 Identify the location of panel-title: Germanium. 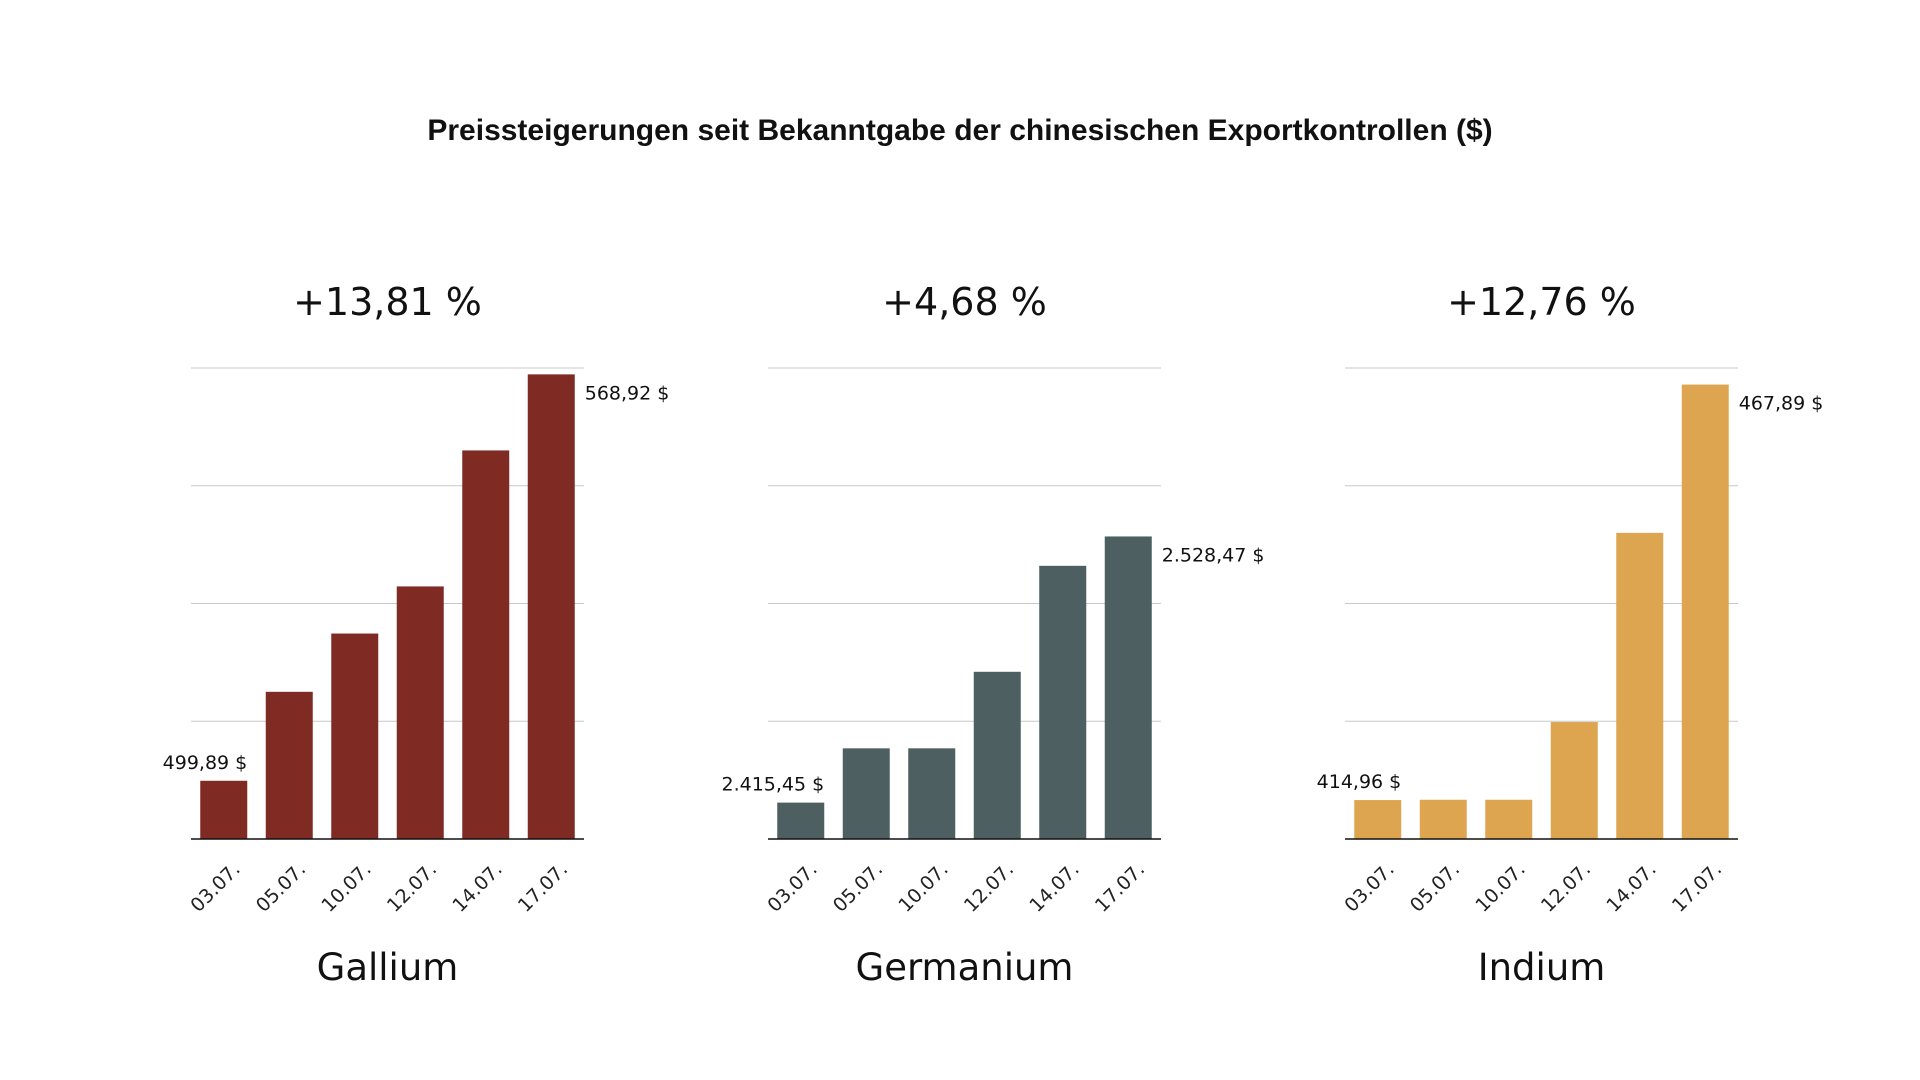
(965, 967).